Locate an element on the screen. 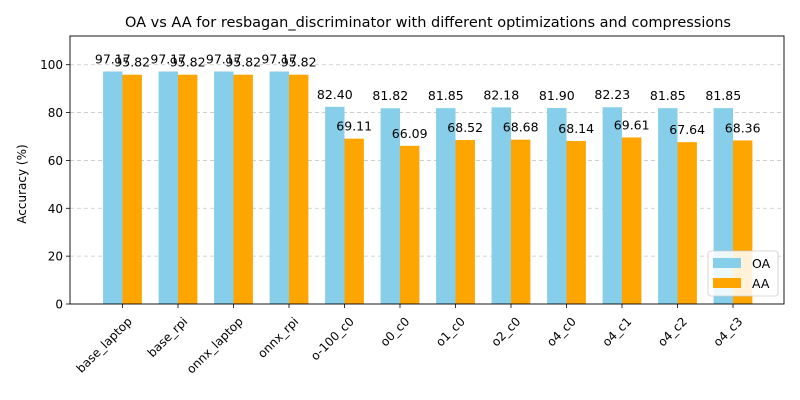 Image resolution: width=800 pixels, height=400 pixels. y-tick-label: 60 is located at coordinates (55, 161).